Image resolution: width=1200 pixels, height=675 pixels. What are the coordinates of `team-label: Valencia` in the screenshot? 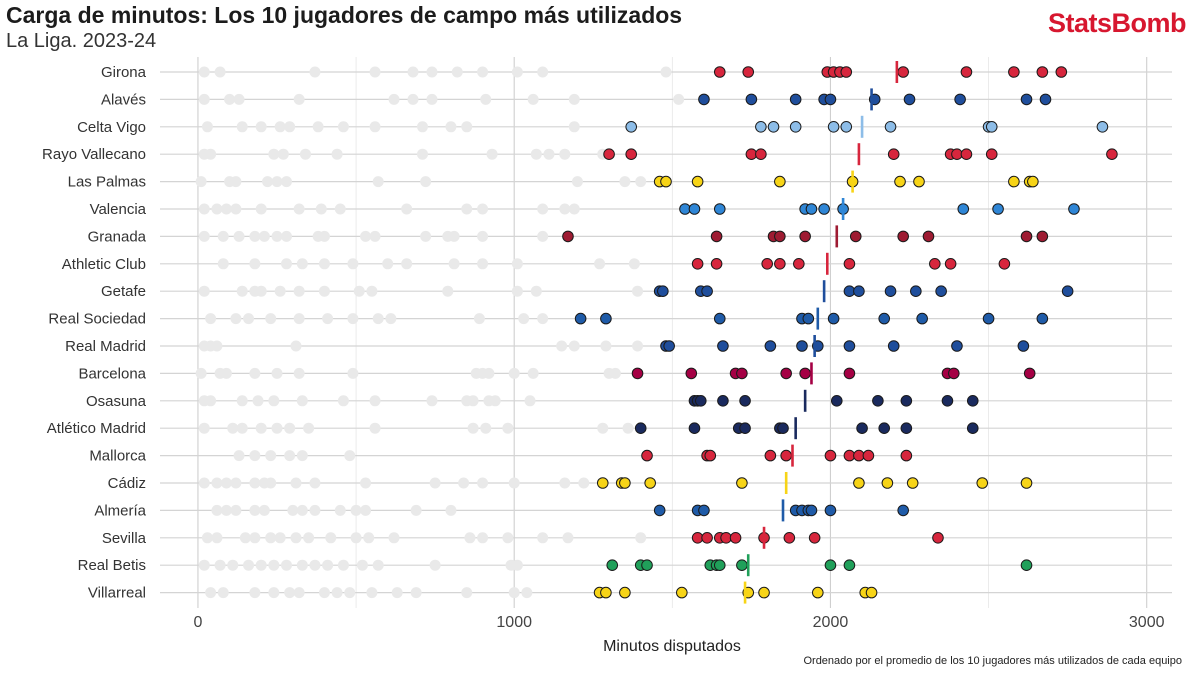 It's located at (118, 209).